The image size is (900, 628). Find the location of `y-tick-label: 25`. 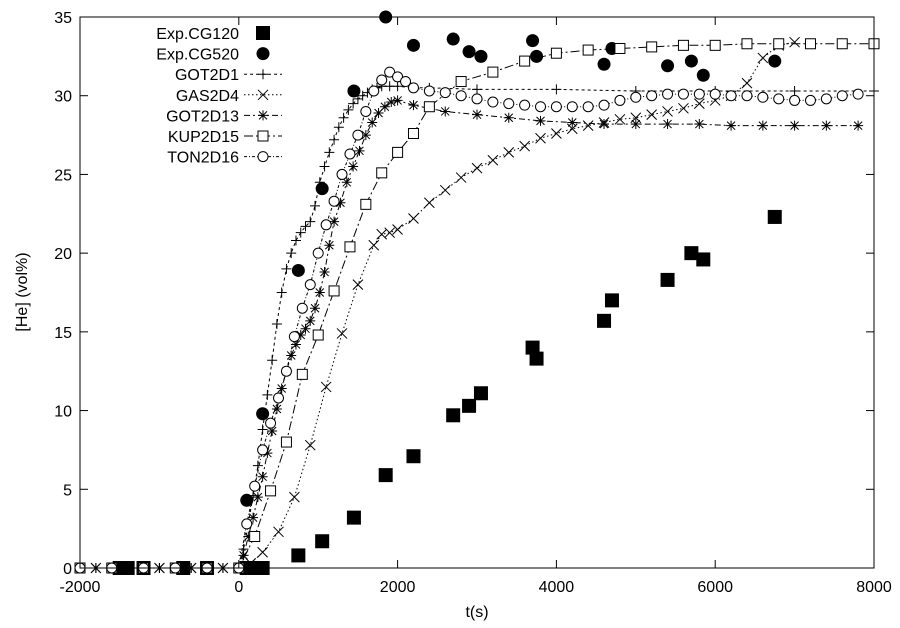

y-tick-label: 25 is located at coordinates (63, 175).